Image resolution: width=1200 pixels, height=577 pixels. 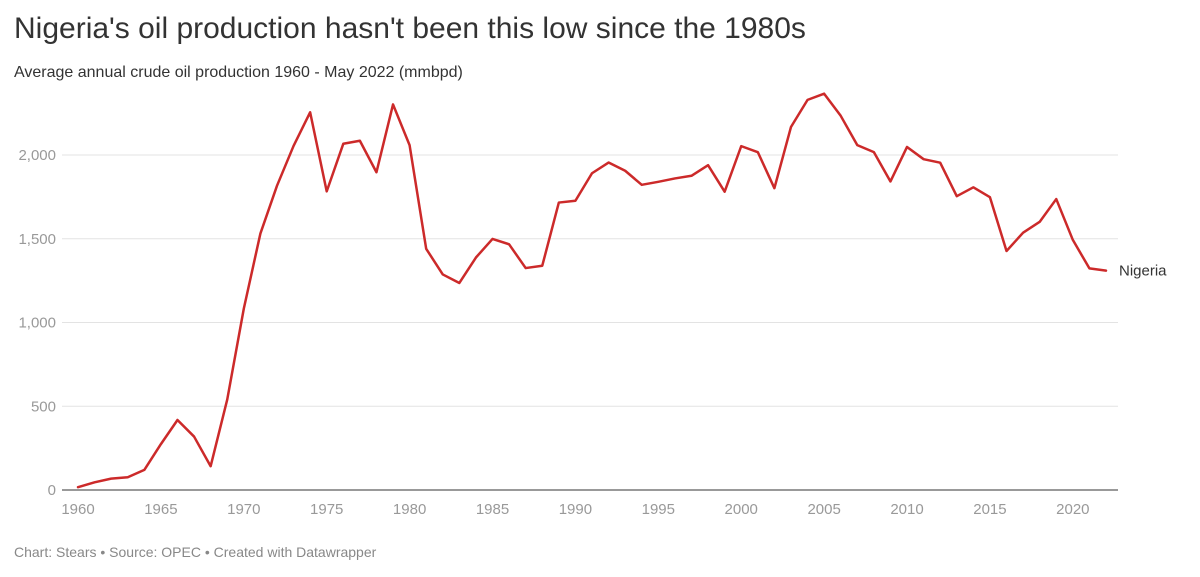 I want to click on y-tick-label: 1,500, so click(x=37, y=239).